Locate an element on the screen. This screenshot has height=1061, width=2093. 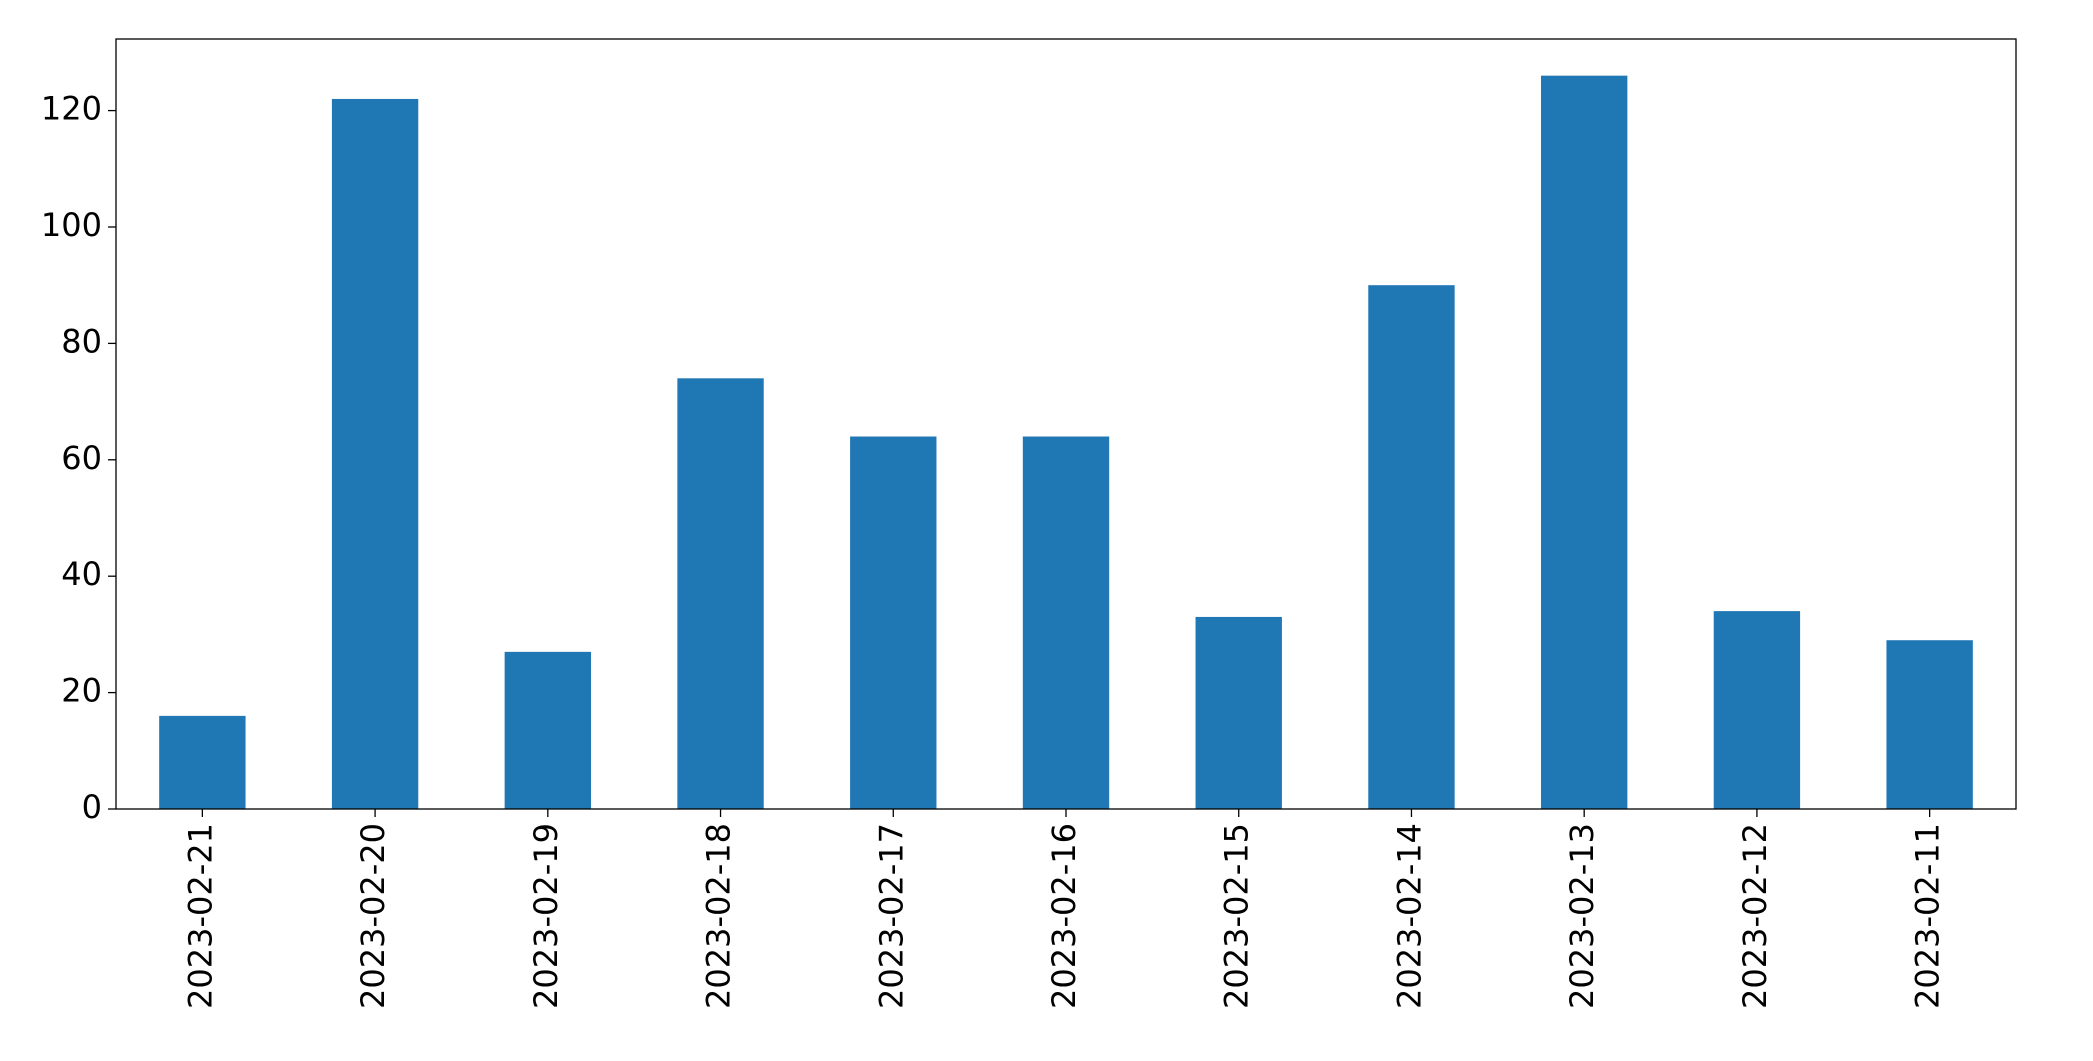
x-tick-label: 2023-02-19 is located at coordinates (546, 916).